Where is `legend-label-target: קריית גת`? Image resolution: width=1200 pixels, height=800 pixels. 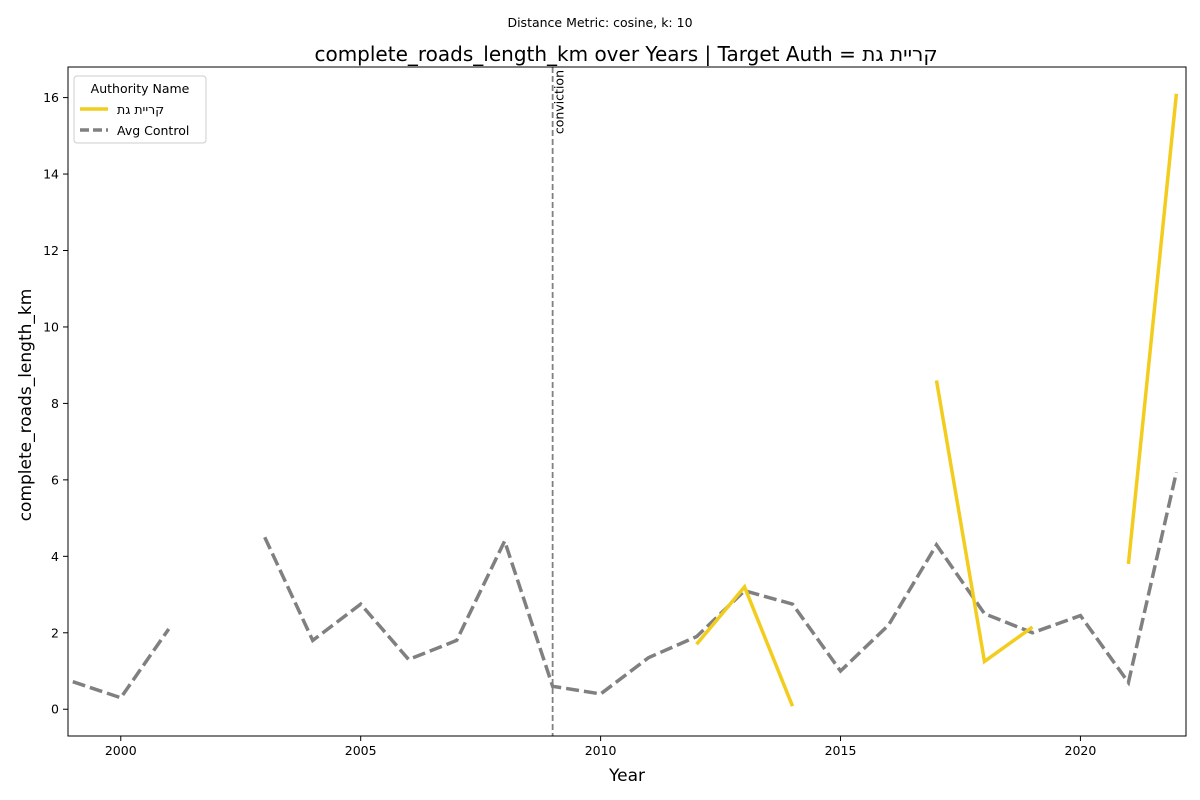
legend-label-target: קריית גת is located at coordinates (140, 109).